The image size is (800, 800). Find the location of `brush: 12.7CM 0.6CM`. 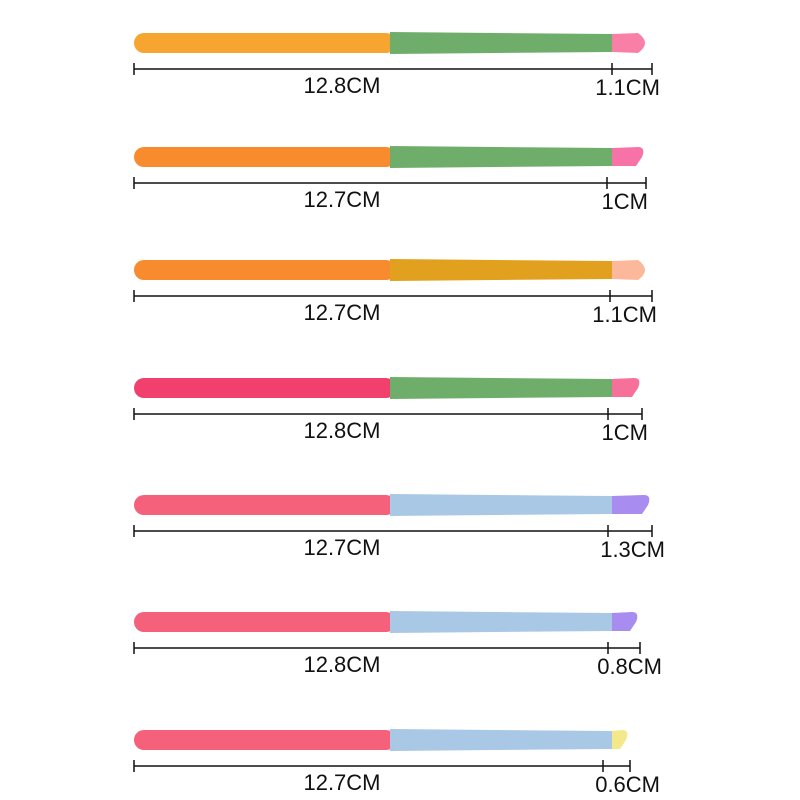

brush: 12.7CM 0.6CM is located at coordinates (396, 763).